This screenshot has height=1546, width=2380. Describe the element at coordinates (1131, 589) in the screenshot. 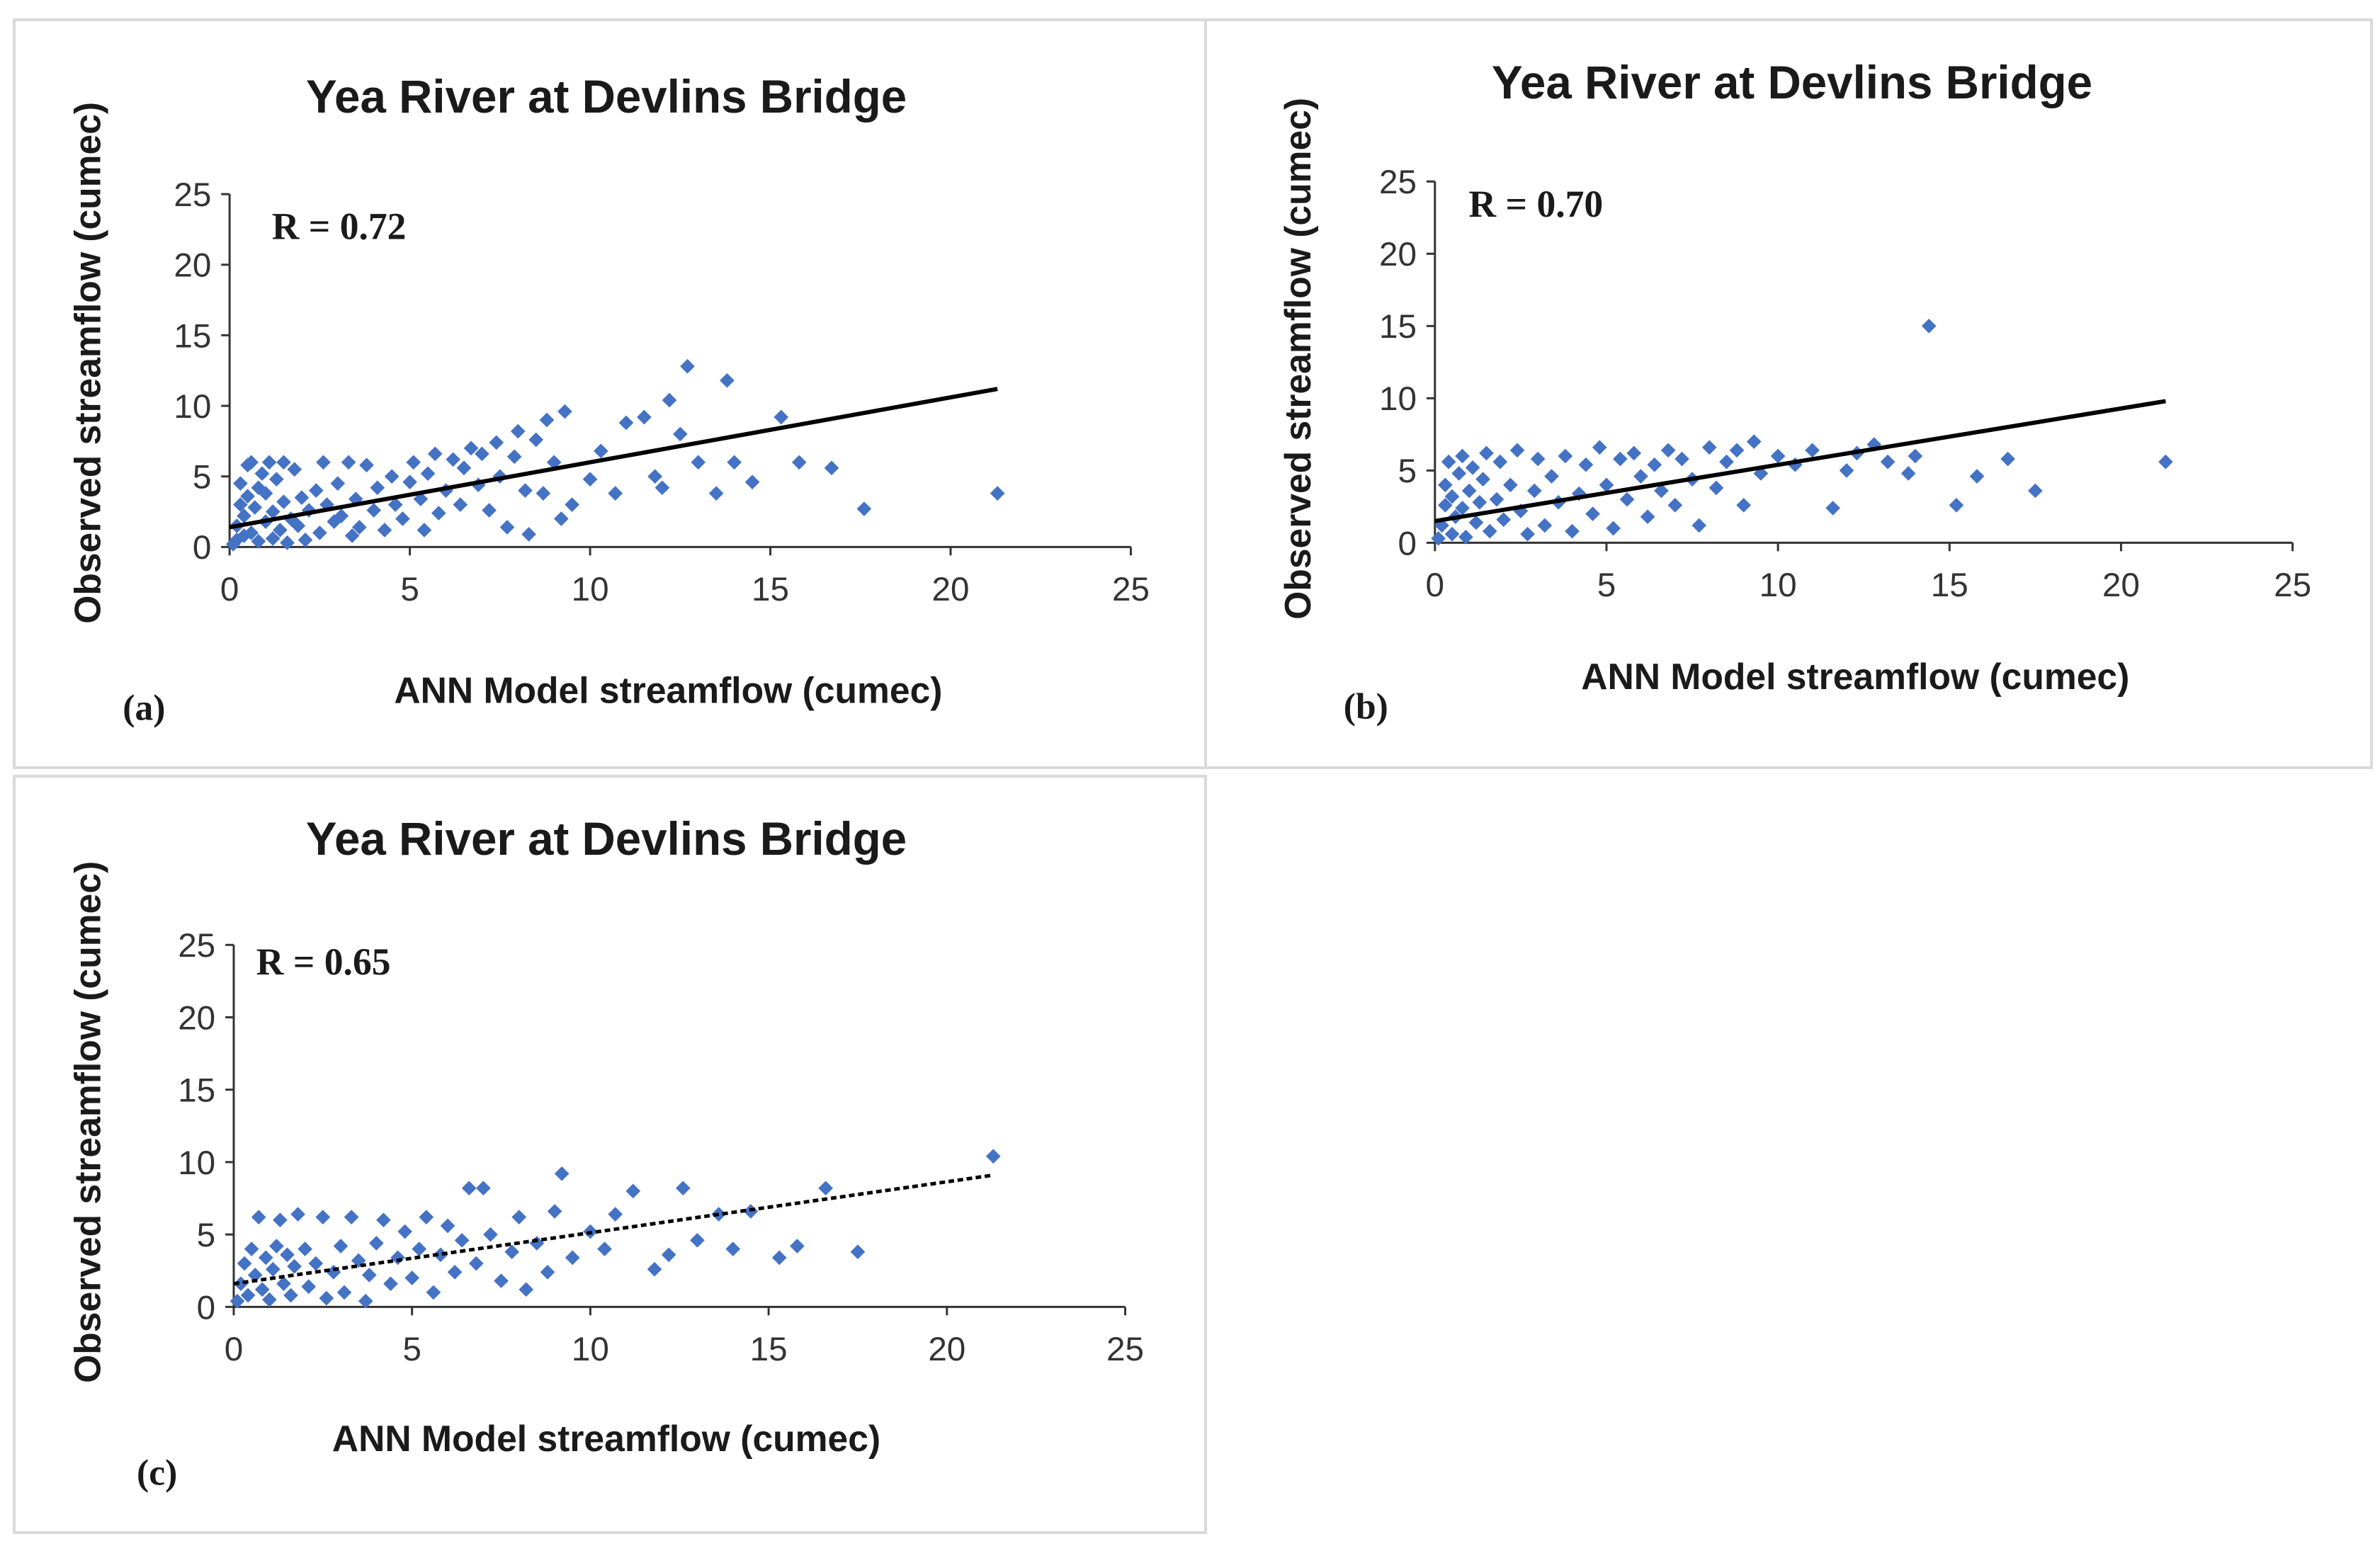

I see `x-tick-label: 25` at that location.